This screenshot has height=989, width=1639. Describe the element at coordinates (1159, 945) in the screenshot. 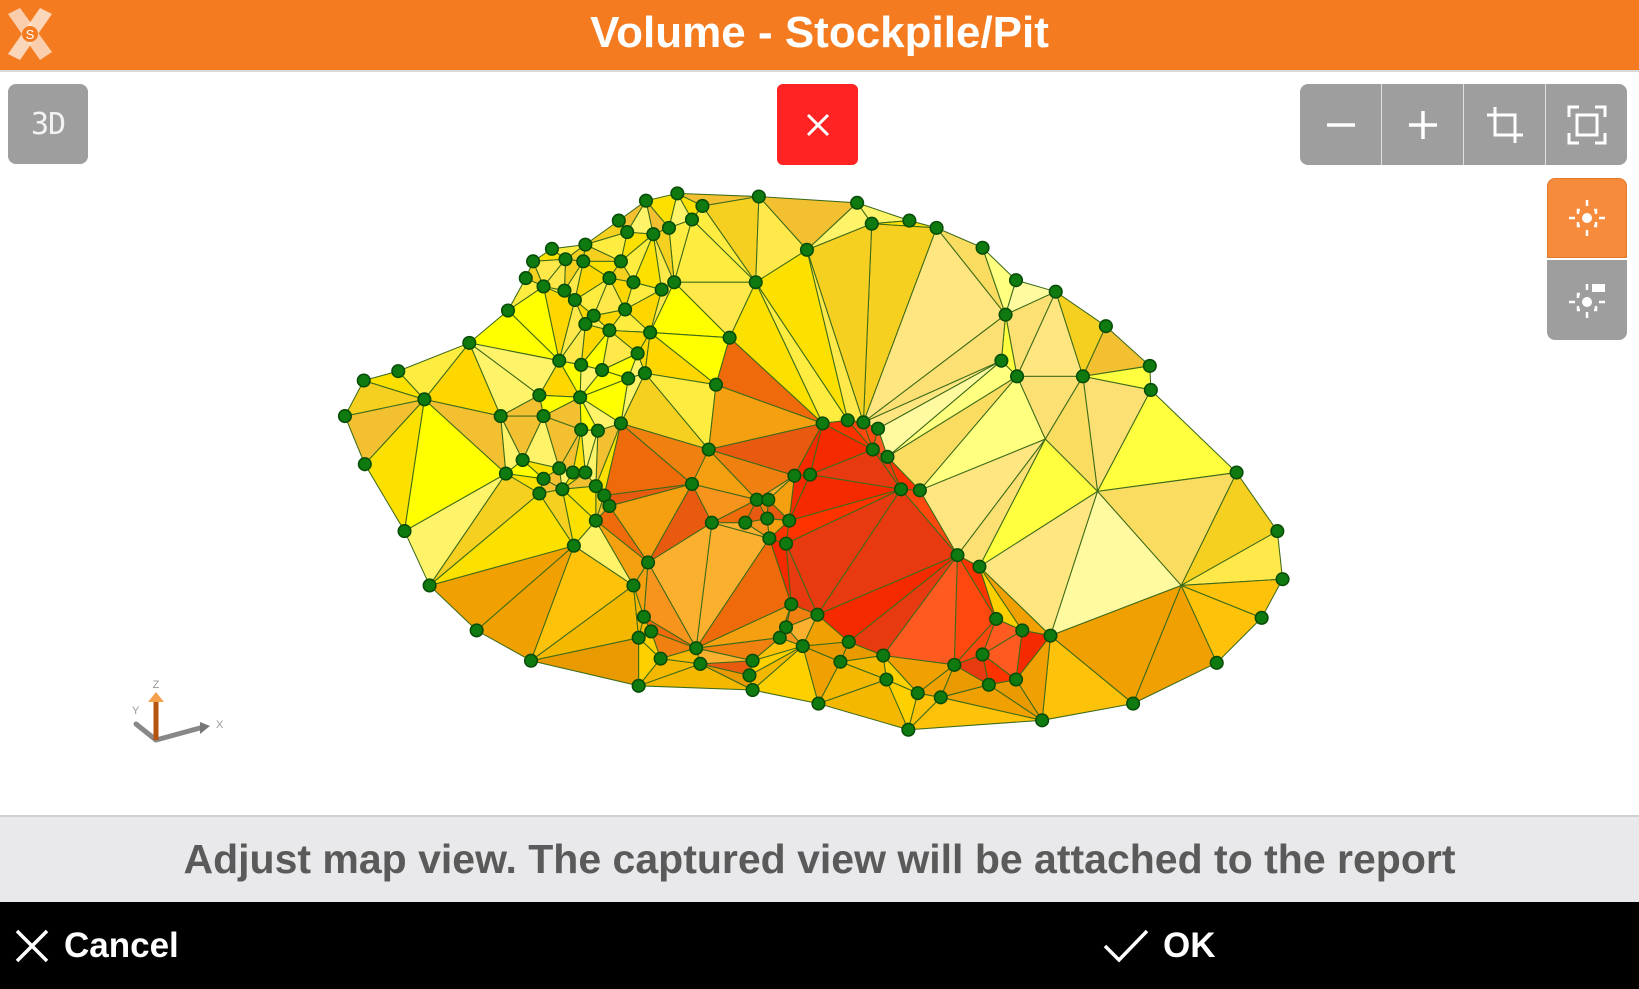

I see `ok-button: OK` at that location.